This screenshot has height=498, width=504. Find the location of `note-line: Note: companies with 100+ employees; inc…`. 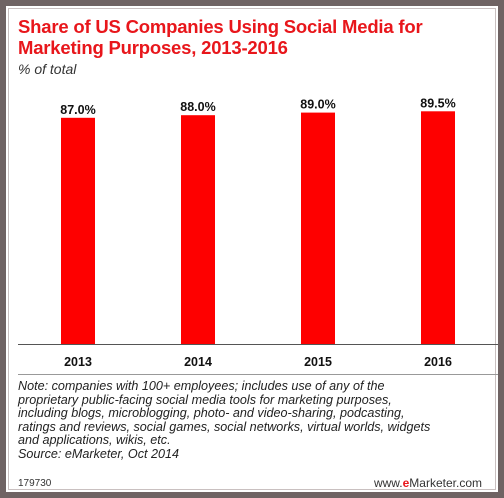

note-line: Note: companies with 100+ employees; inc… is located at coordinates (201, 386).